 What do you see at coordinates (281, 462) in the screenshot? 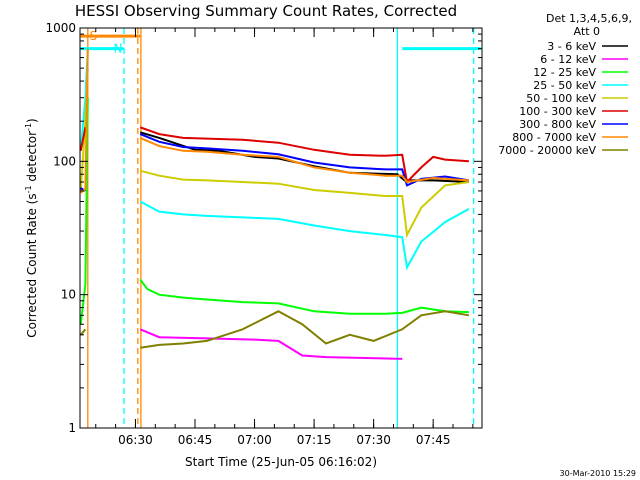
I see `x-axis-label: Start Time (25-Jun-05 06:16:02)` at bounding box center [281, 462].